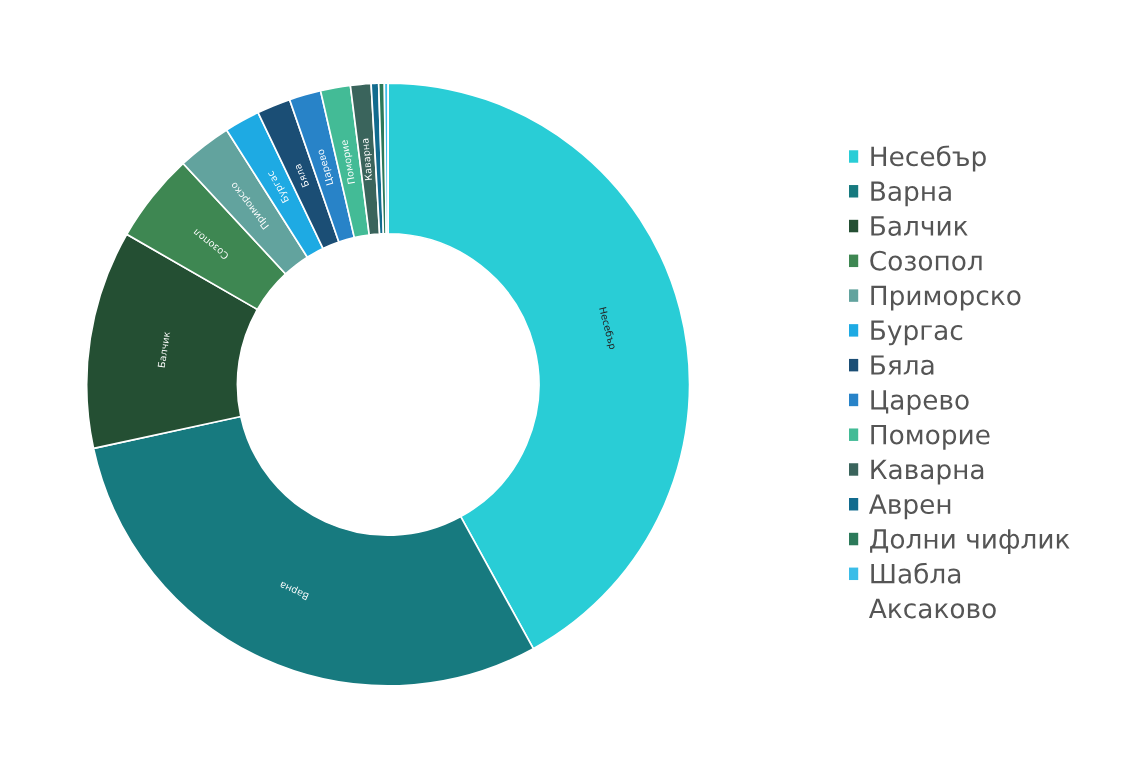  Describe the element at coordinates (911, 194) in the screenshot. I see `legend-label: Варна` at that location.